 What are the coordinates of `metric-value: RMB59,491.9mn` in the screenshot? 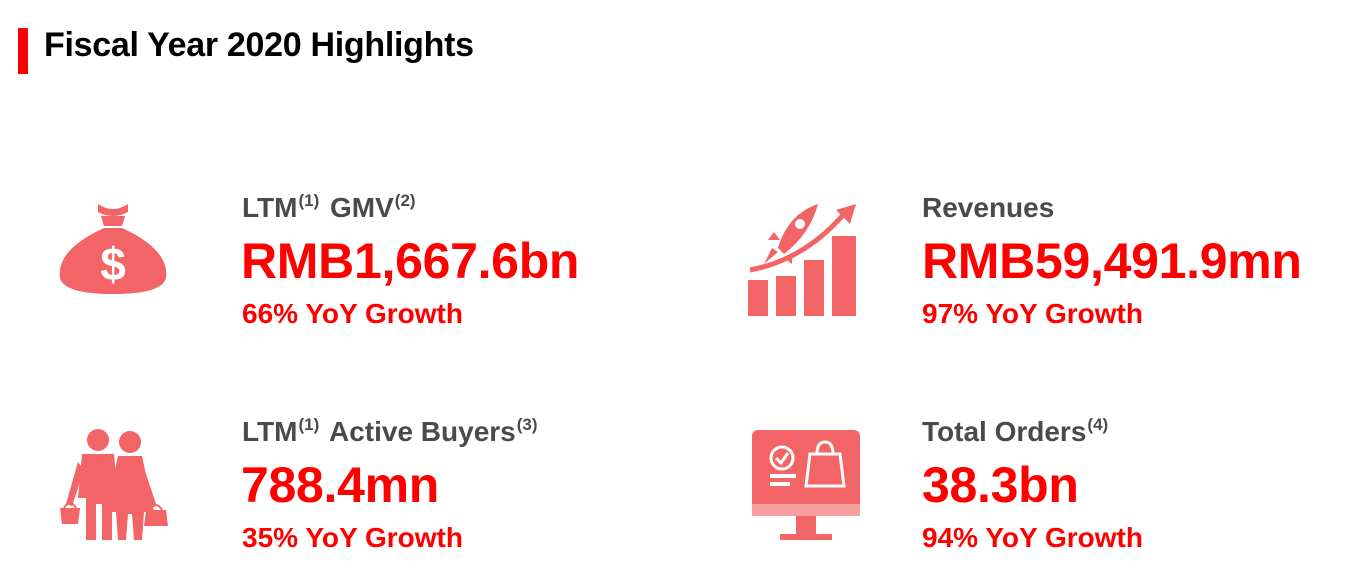 It's located at (1112, 261).